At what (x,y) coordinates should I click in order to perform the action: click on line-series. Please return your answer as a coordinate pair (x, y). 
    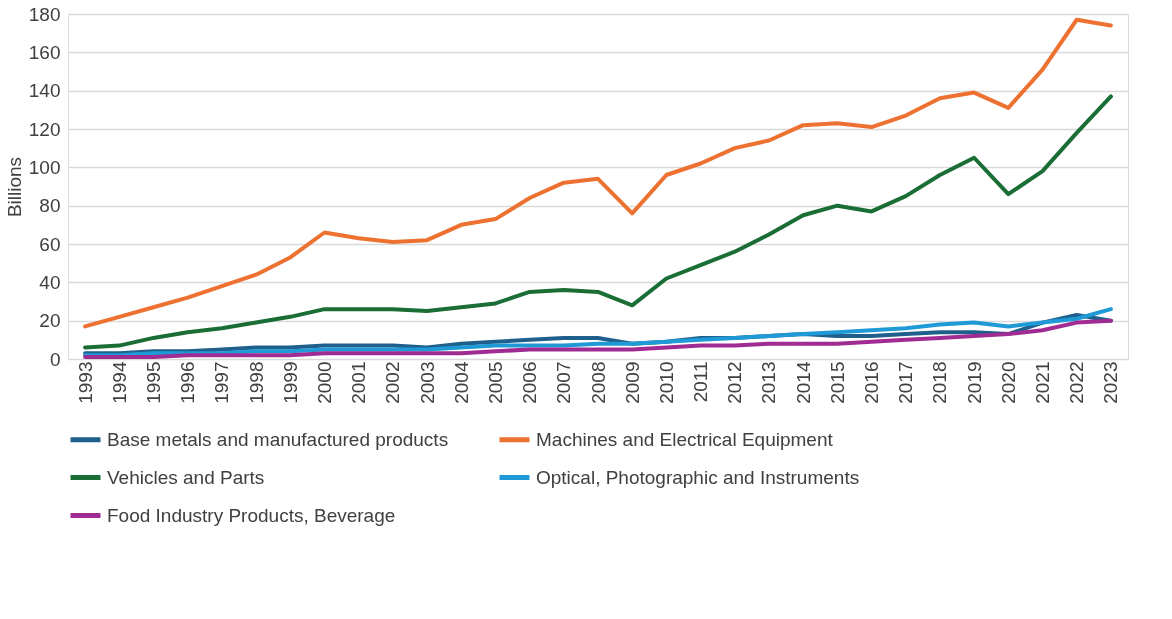
    Looking at the image, I should click on (598, 339).